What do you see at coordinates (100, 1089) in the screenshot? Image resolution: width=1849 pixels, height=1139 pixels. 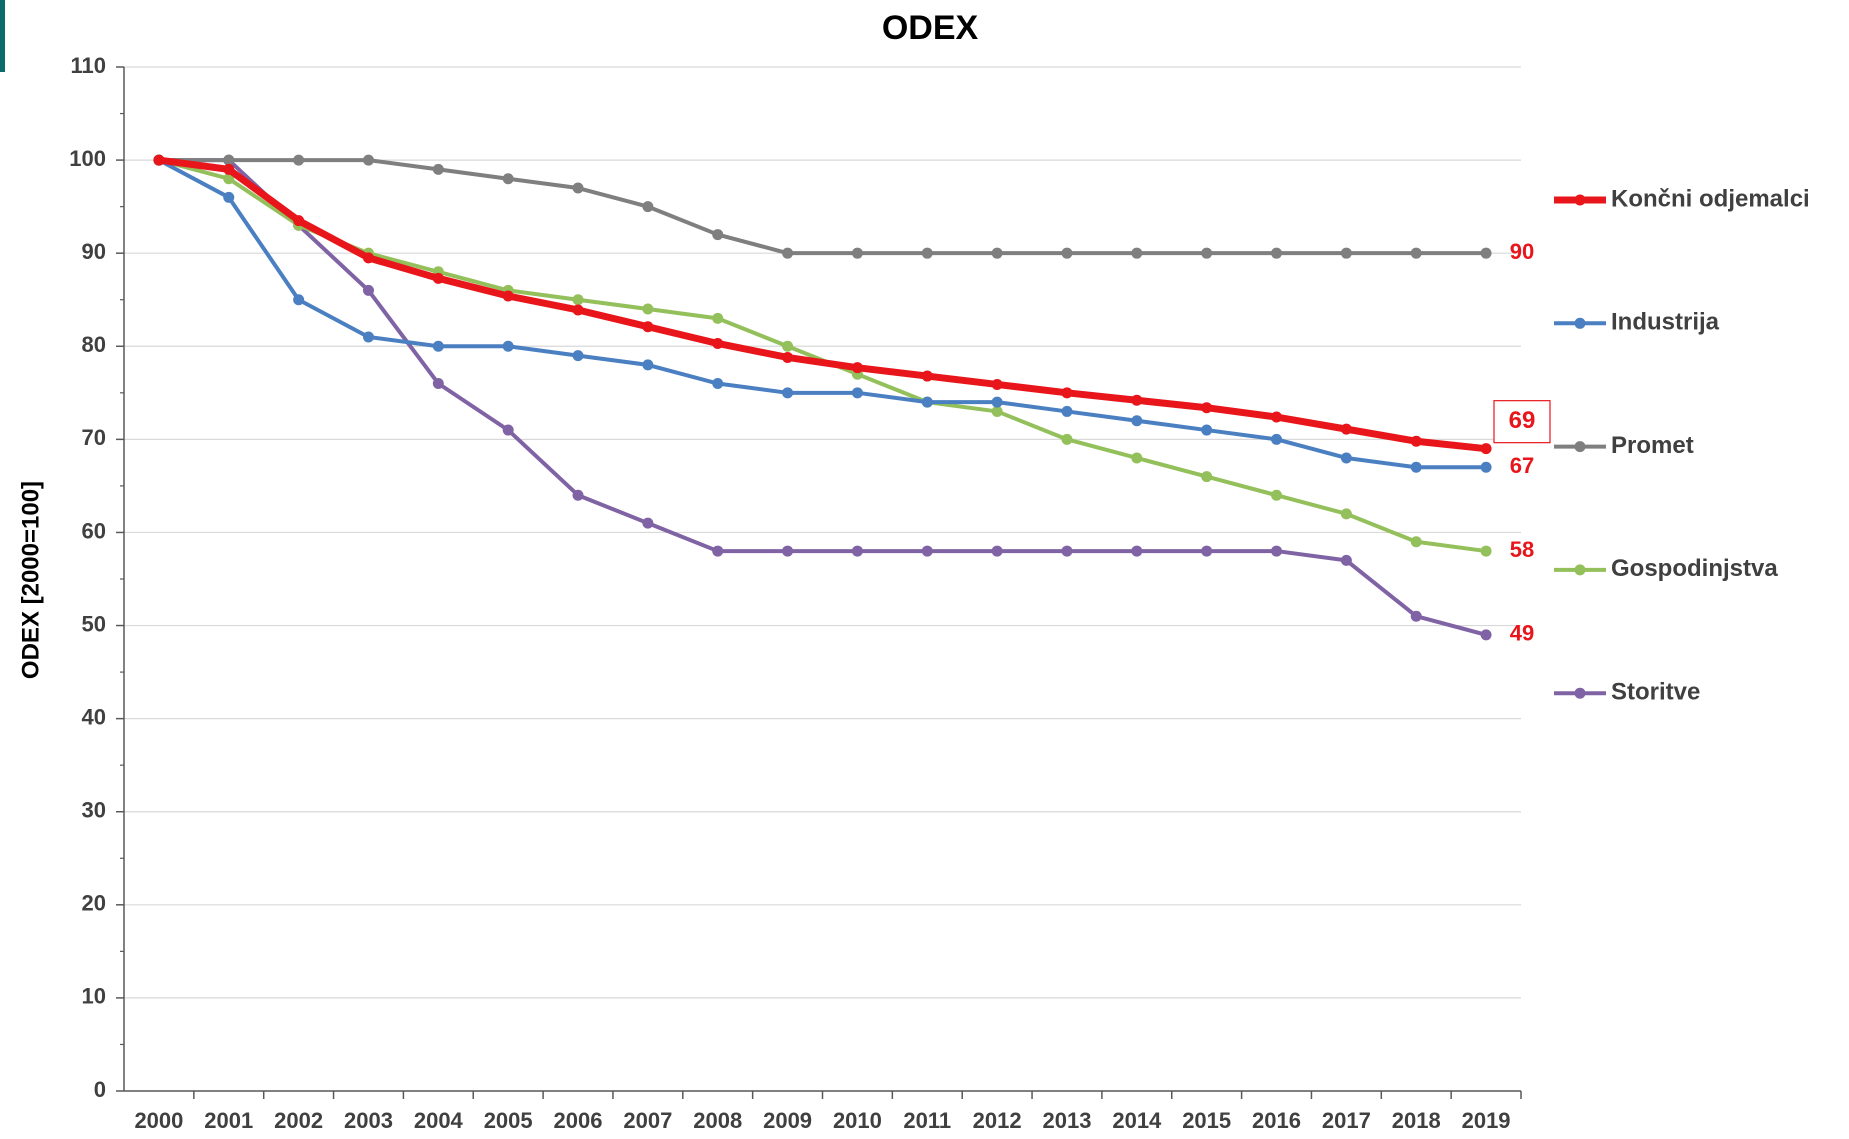 I see `y-tick-label: 0` at bounding box center [100, 1089].